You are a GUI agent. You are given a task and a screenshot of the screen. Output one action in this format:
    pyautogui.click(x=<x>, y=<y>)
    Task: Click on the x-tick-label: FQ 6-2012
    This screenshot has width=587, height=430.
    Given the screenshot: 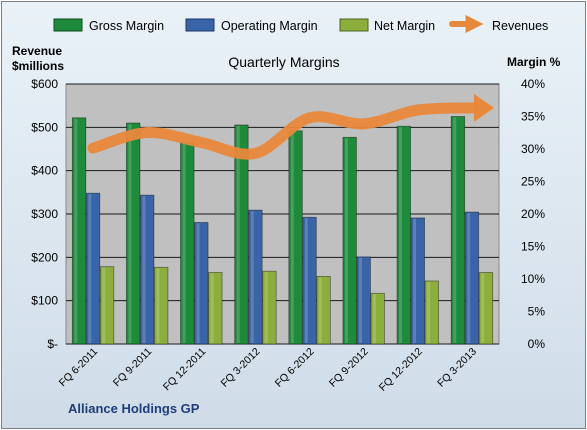 What is the action you would take?
    pyautogui.click(x=295, y=368)
    